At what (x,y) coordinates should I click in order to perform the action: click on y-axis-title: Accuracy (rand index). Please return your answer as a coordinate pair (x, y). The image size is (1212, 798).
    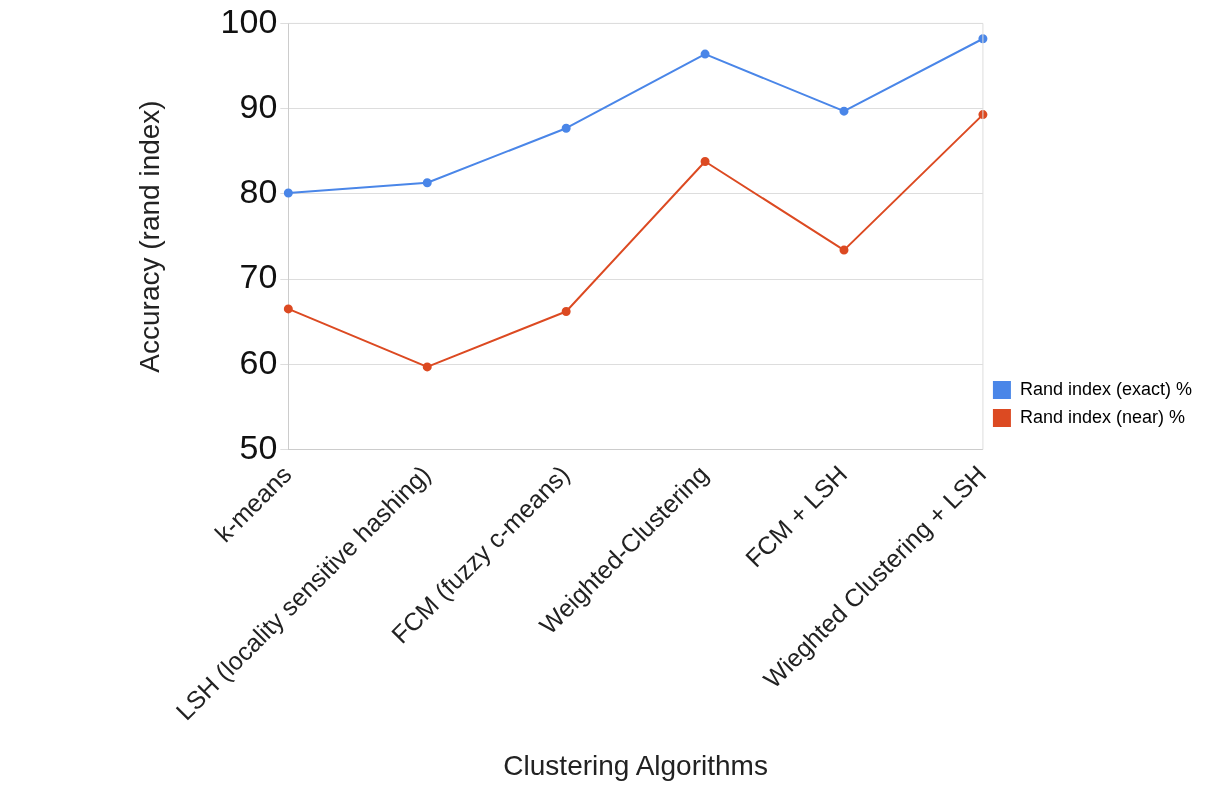
    Looking at the image, I should click on (149, 236).